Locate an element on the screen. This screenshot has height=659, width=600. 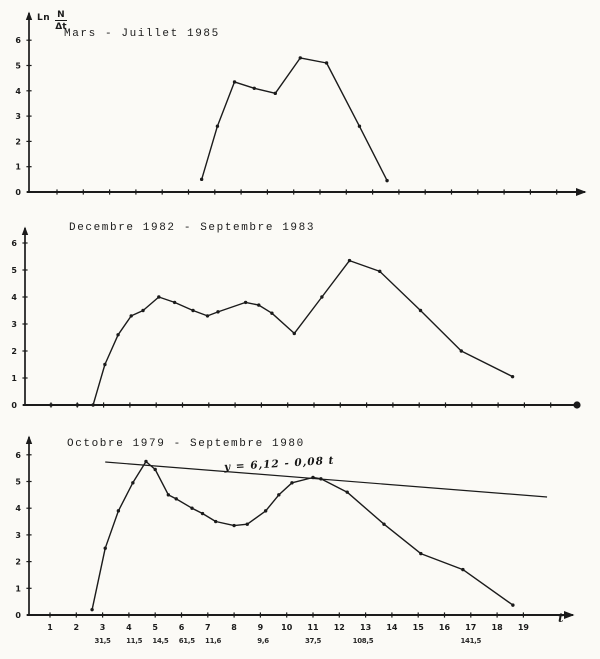
x-sub-label: 9,6 is located at coordinates (263, 641).